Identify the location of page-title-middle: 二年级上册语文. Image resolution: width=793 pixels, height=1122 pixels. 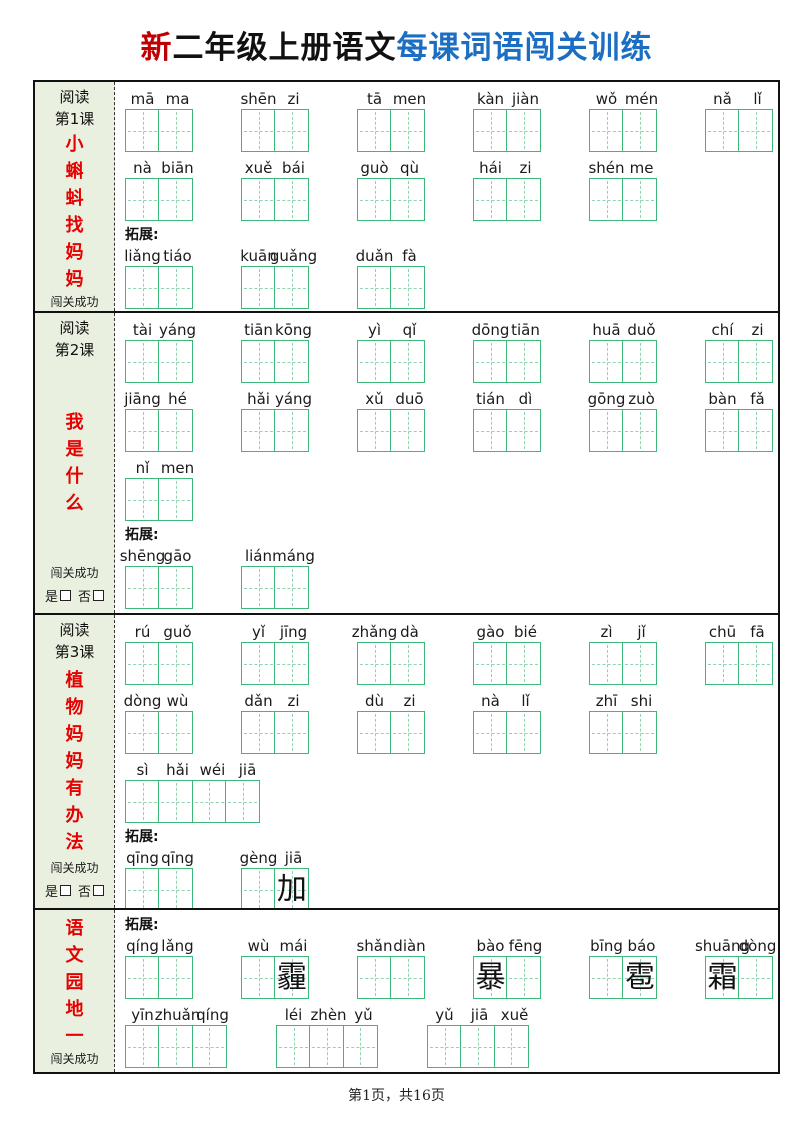
(284, 47).